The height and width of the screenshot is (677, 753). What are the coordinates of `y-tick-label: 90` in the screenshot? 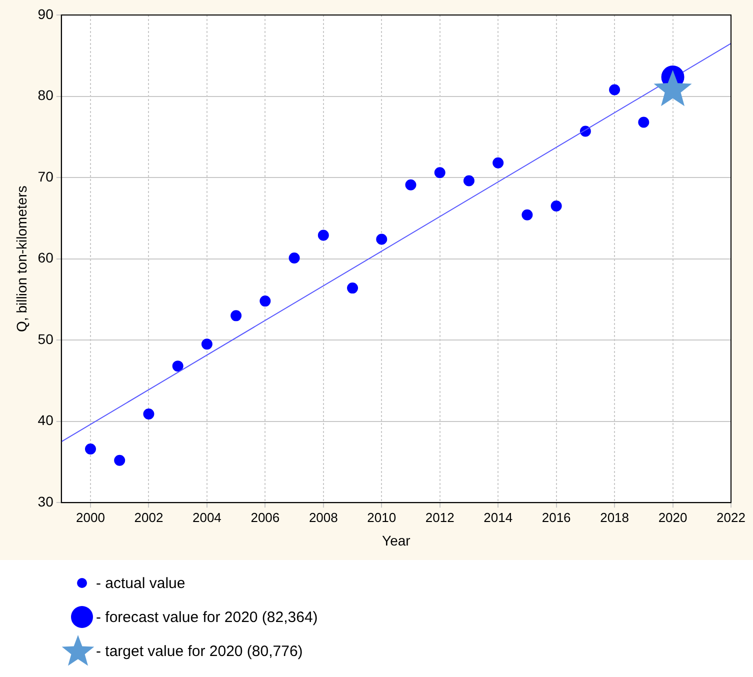 It's located at (46, 14).